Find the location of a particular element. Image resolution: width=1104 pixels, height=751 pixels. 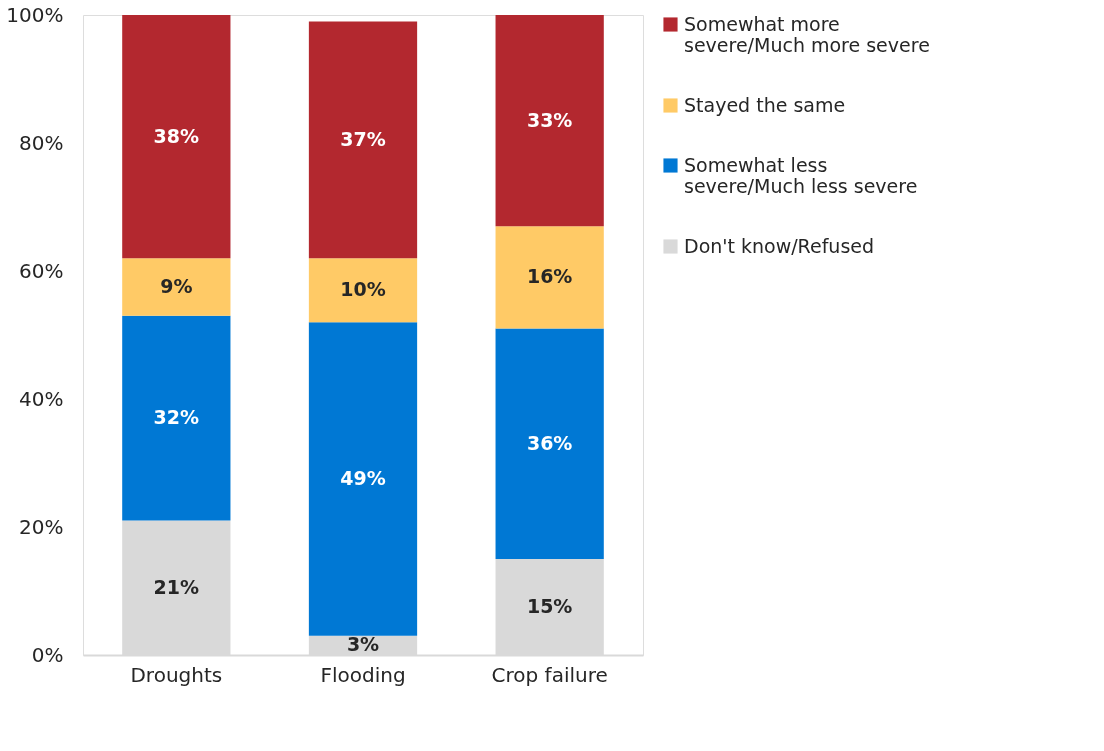

legend-label: Somewhat less severe/Much less severe is located at coordinates (801, 175).